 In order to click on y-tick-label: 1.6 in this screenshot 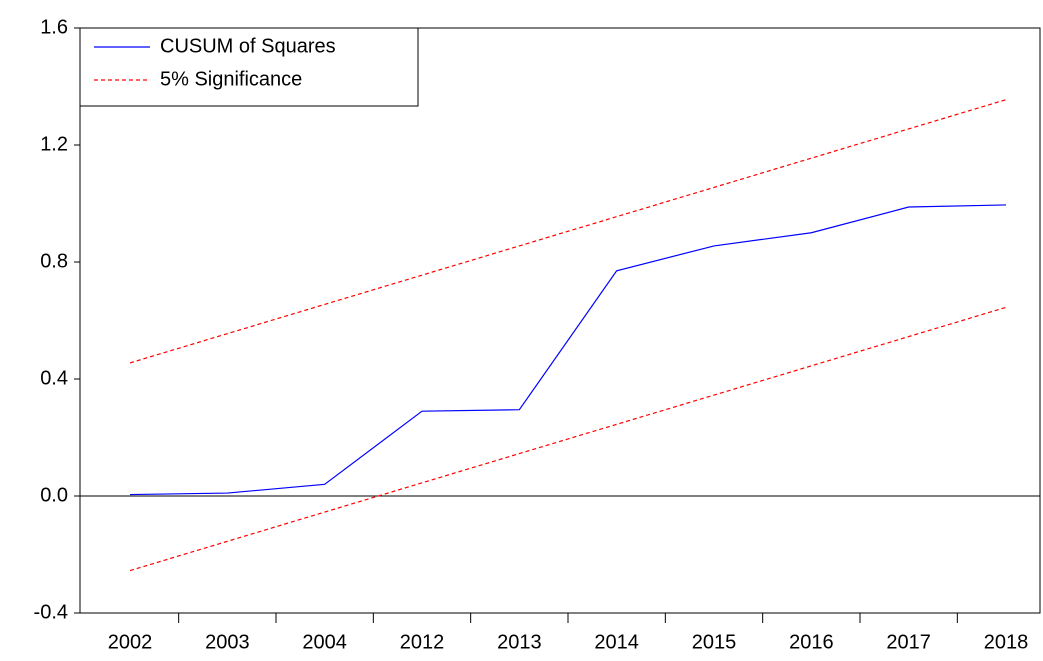, I will do `click(54, 27)`.